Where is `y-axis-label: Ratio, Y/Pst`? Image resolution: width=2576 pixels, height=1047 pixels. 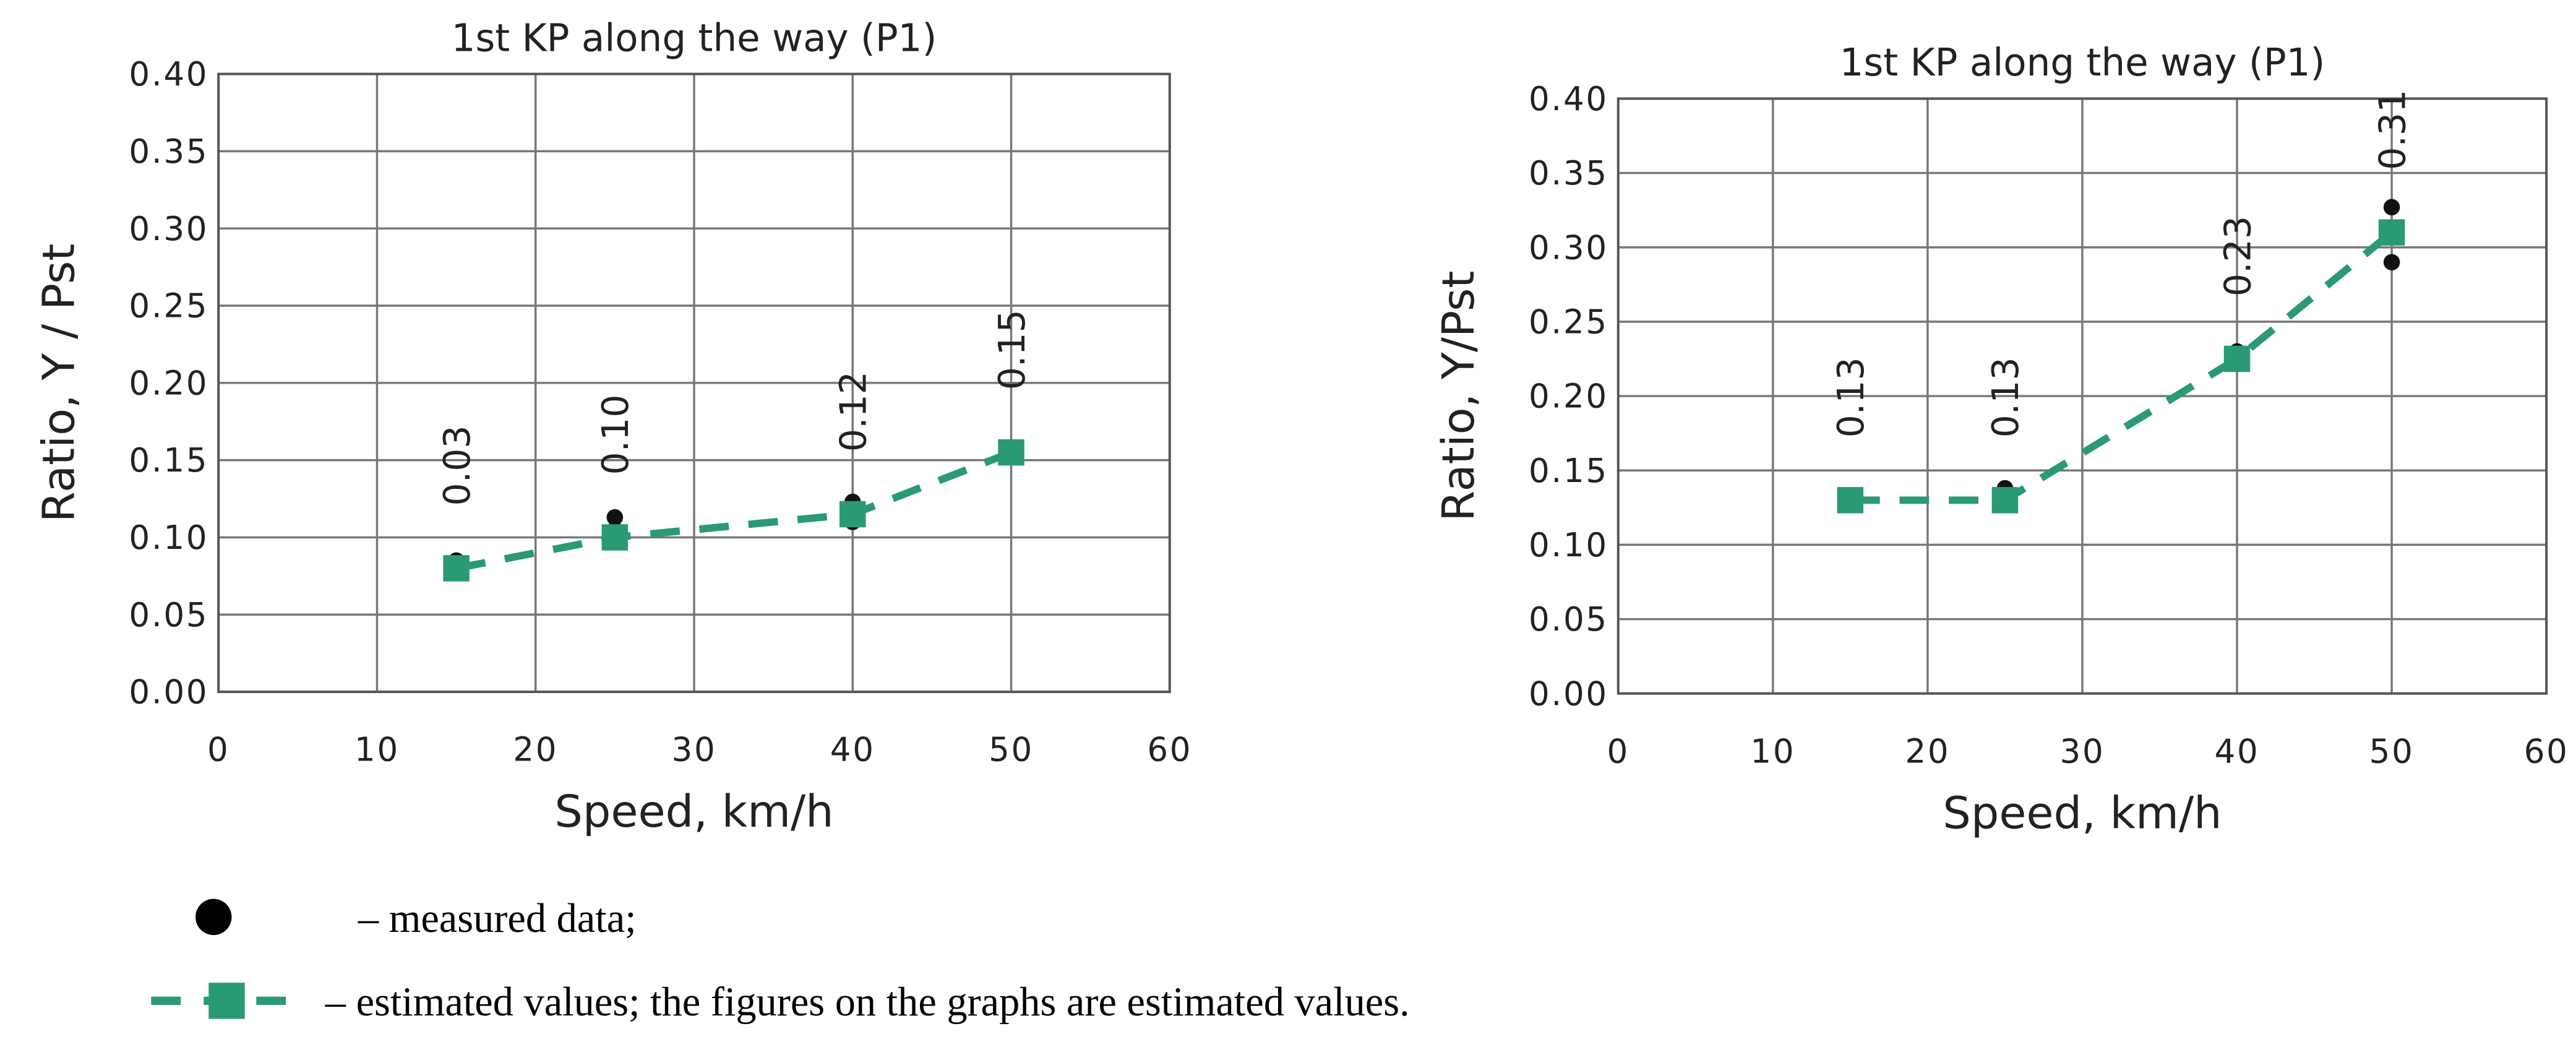 y-axis-label: Ratio, Y/Pst is located at coordinates (1458, 396).